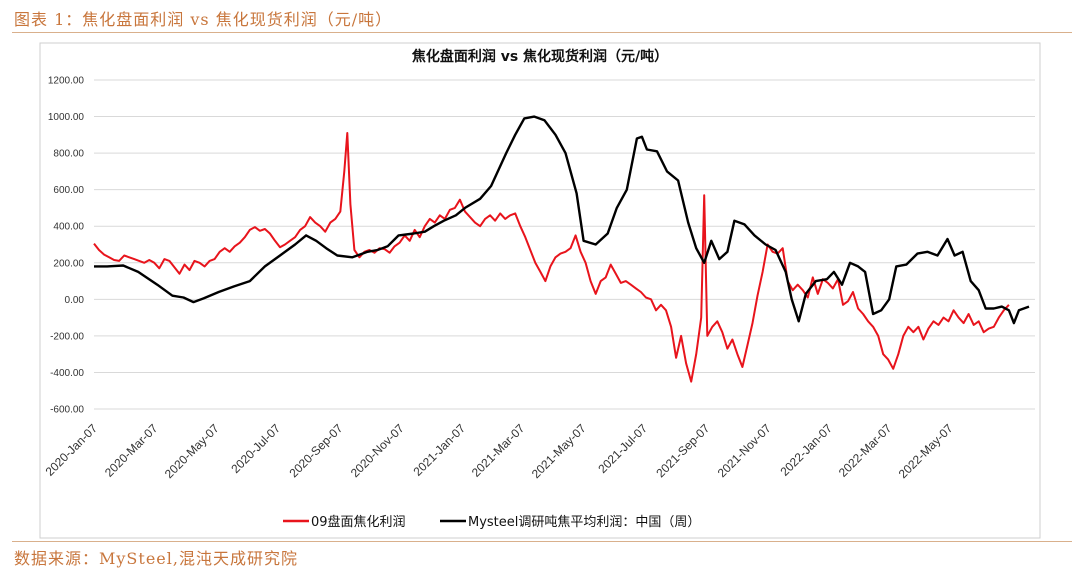 Image resolution: width=1080 pixels, height=569 pixels. Describe the element at coordinates (68, 190) in the screenshot. I see `y-tick-label: 600.00` at that location.